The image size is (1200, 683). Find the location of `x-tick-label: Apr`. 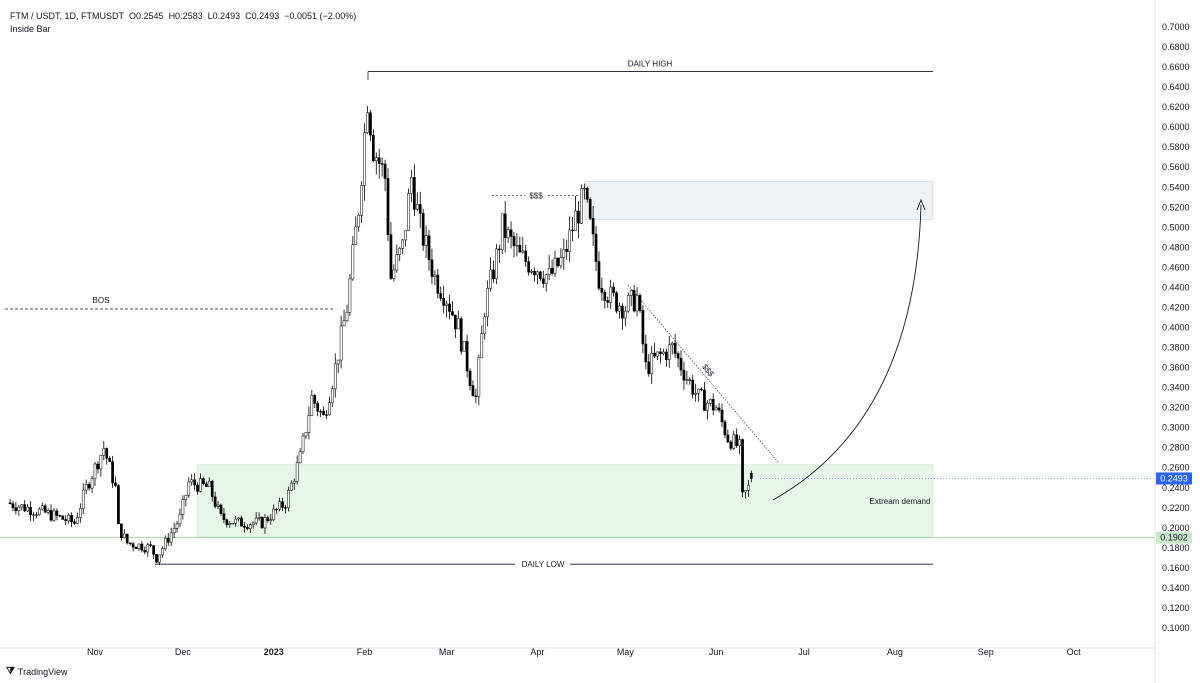

x-tick-label: Apr is located at coordinates (537, 652).